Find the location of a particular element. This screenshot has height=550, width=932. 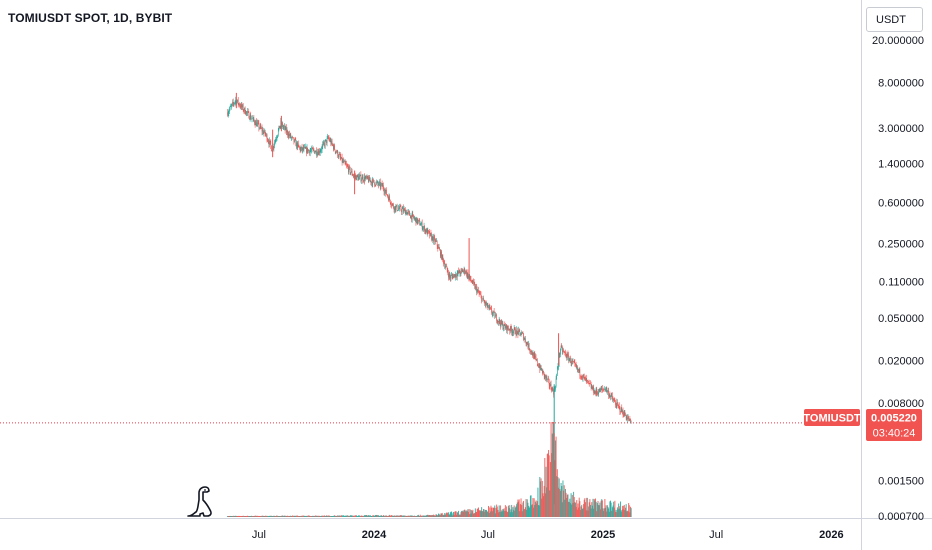

currency-button: USDT is located at coordinates (894, 19).